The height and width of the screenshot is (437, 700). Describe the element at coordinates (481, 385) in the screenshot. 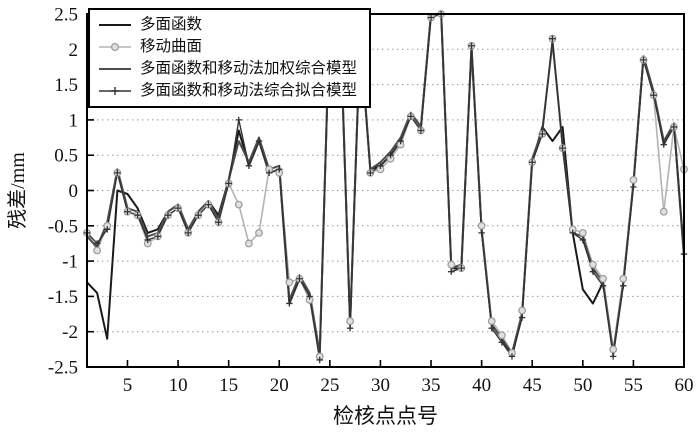

I see `x-tick-label: 40` at that location.